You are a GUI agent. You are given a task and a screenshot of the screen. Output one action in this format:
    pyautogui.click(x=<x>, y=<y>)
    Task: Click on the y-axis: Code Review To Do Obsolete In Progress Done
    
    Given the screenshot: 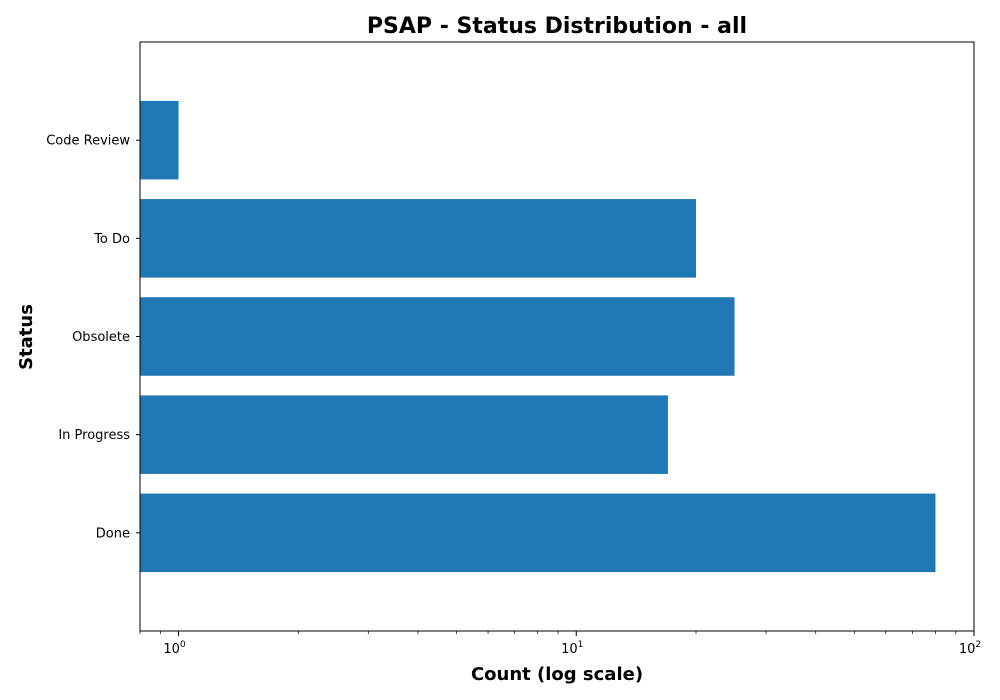 What is the action you would take?
    pyautogui.click(x=93, y=338)
    